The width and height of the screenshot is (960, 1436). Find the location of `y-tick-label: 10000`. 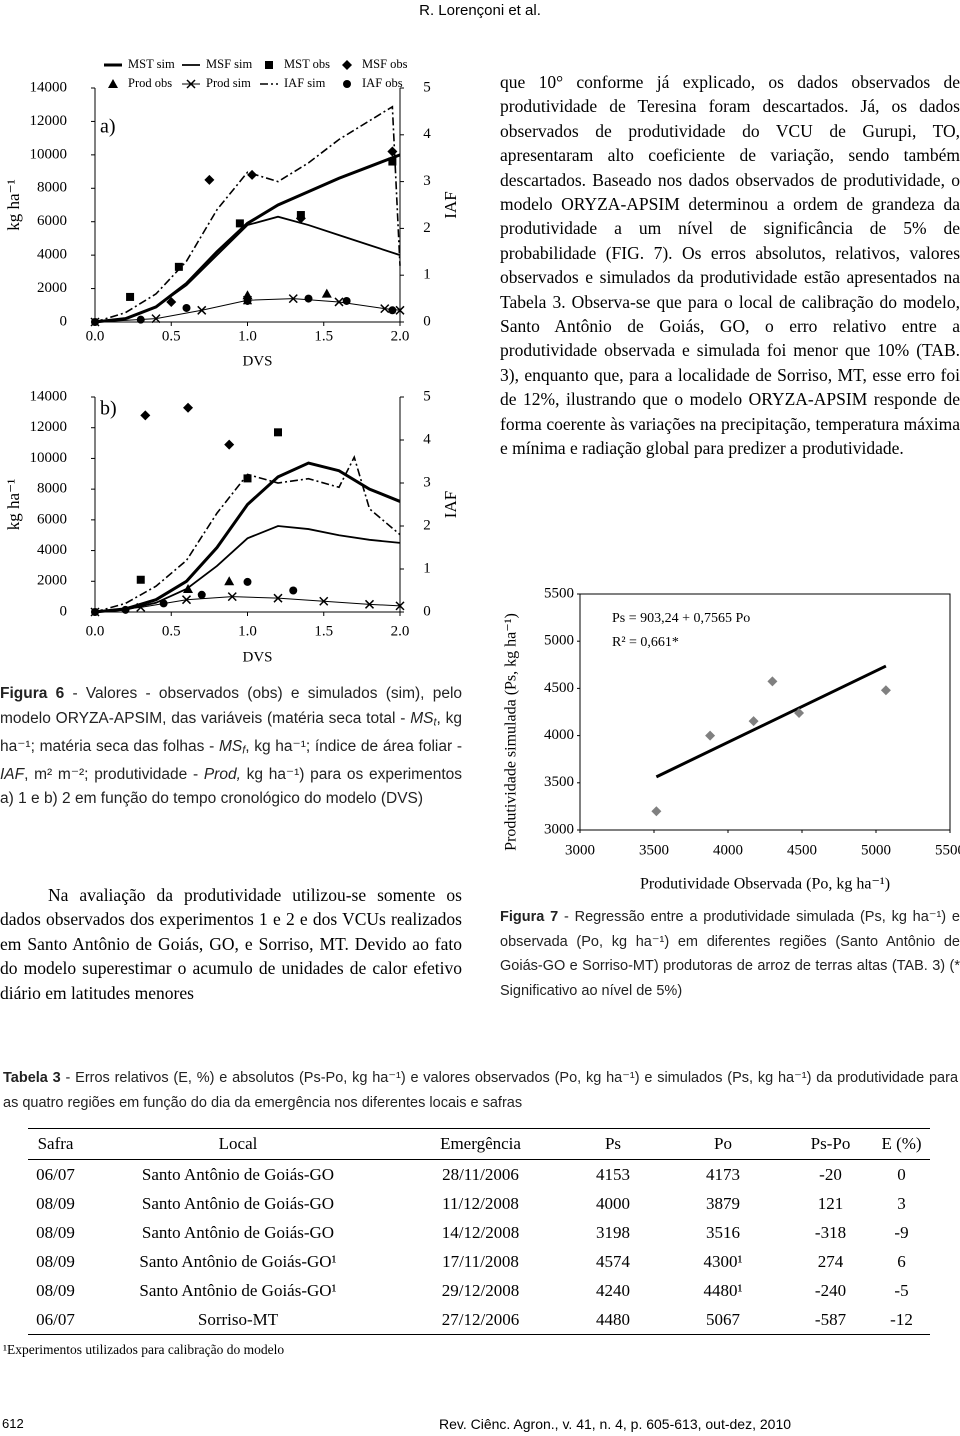

y-tick-label: 10000 is located at coordinates (49, 458).